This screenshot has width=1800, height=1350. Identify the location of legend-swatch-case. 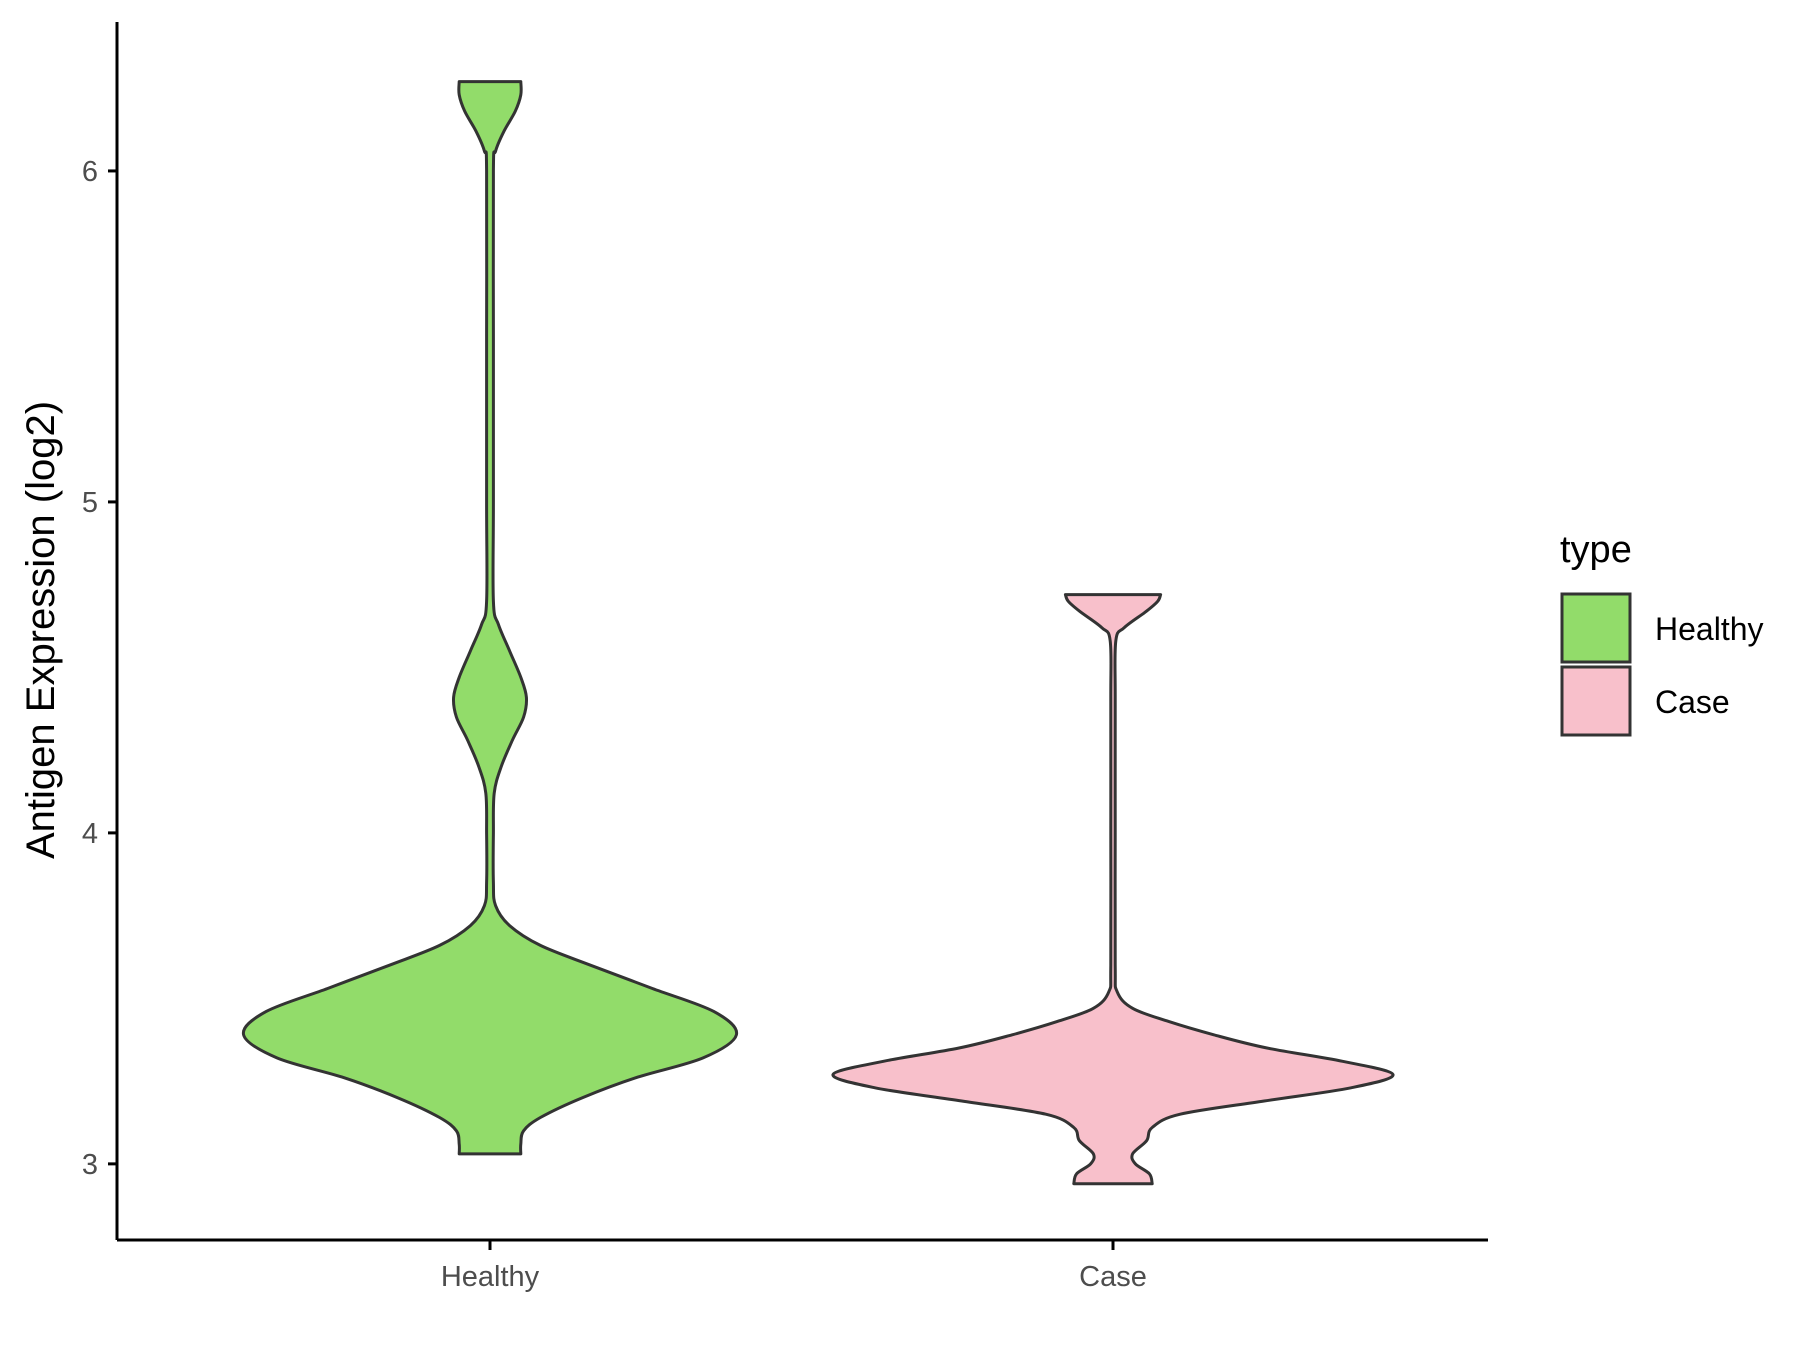
(1596, 701).